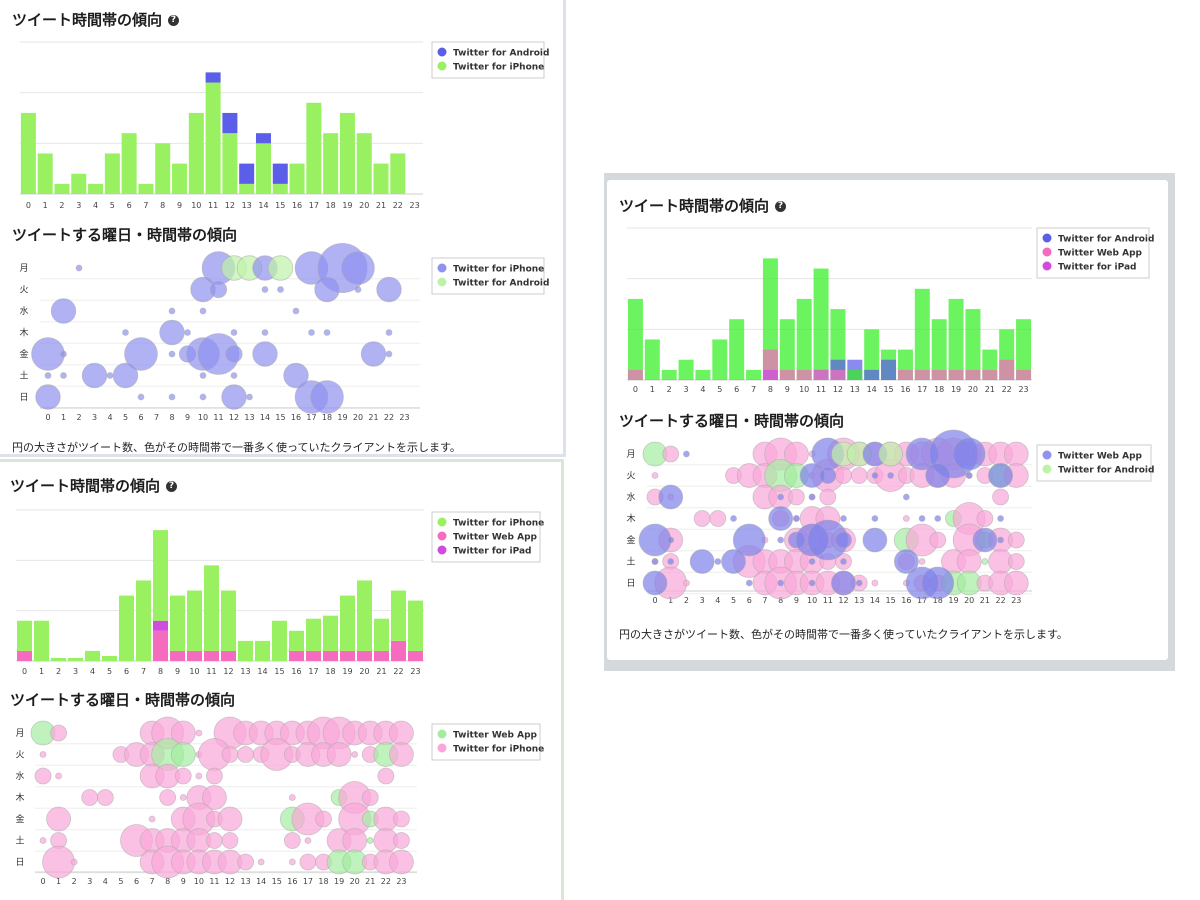  Describe the element at coordinates (630, 497) in the screenshot. I see `day-label: 水` at that location.